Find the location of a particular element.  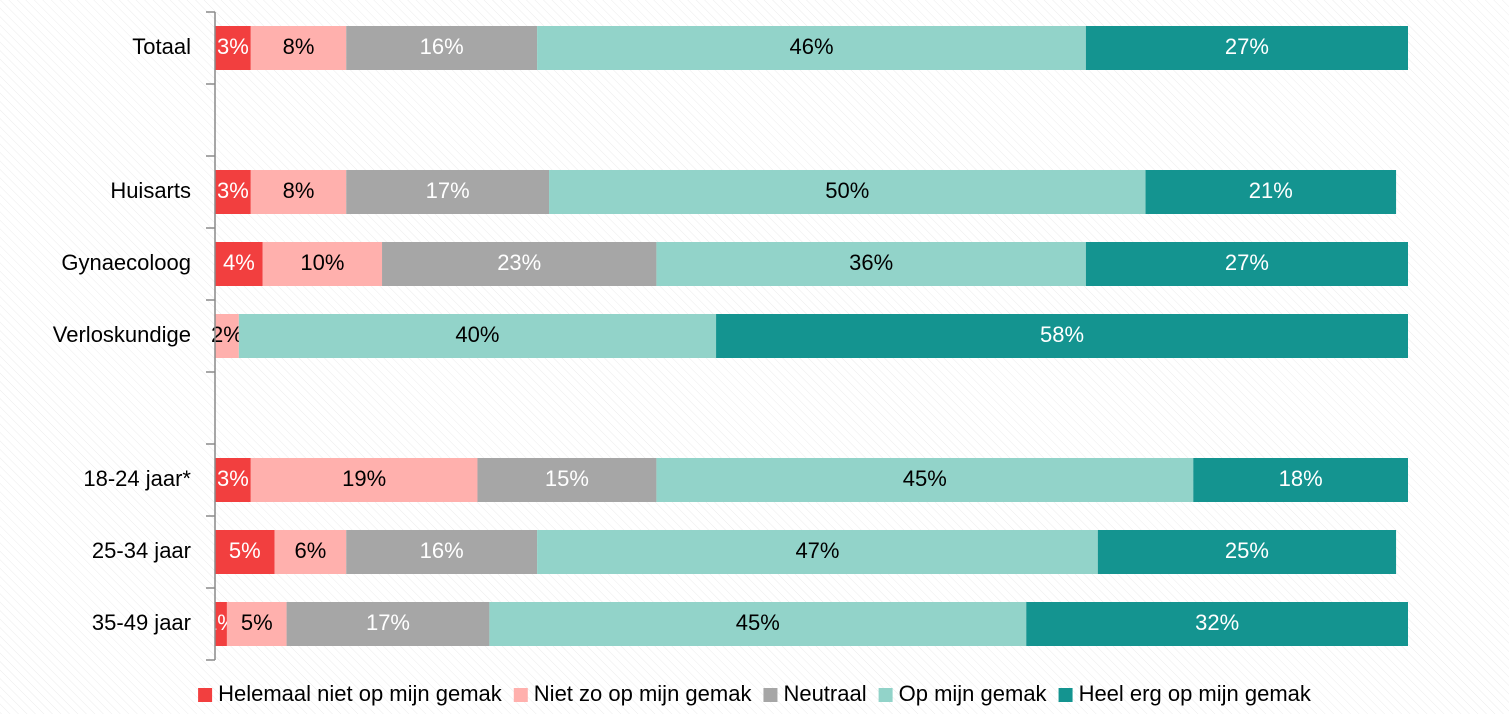

legend-label: Op mijn gemak is located at coordinates (973, 693).